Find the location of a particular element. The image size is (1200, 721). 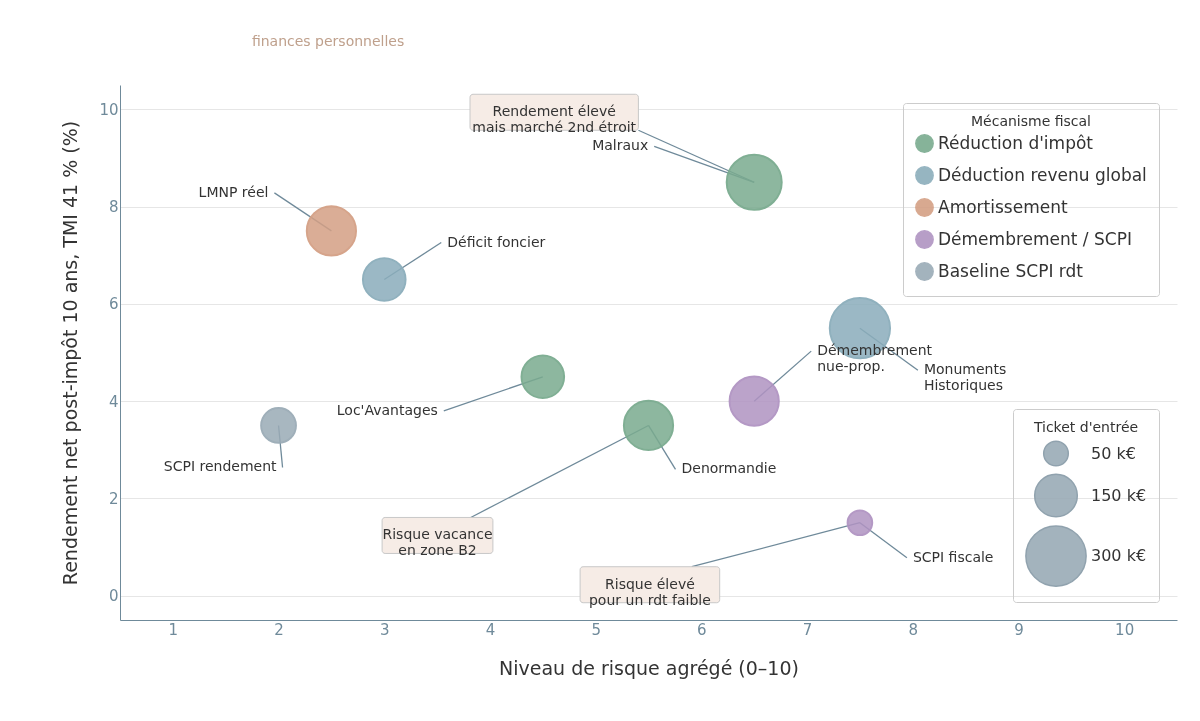

legend-label: Réduction d'impôt is located at coordinates (1016, 142).